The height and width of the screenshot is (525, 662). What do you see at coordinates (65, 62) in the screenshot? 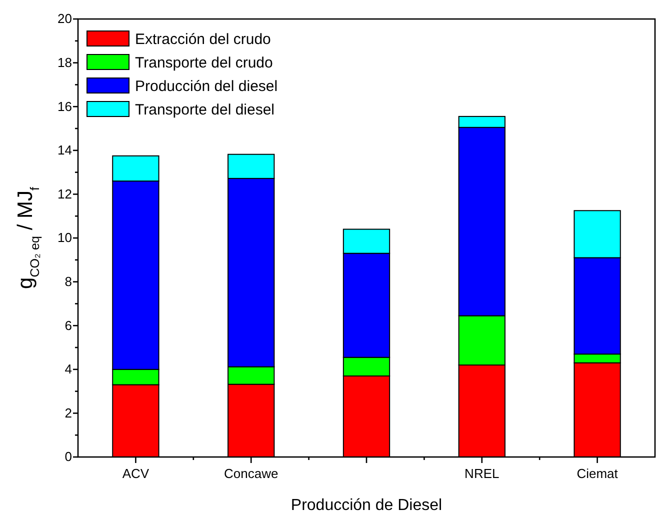
I see `y-tick-label: 18` at bounding box center [65, 62].